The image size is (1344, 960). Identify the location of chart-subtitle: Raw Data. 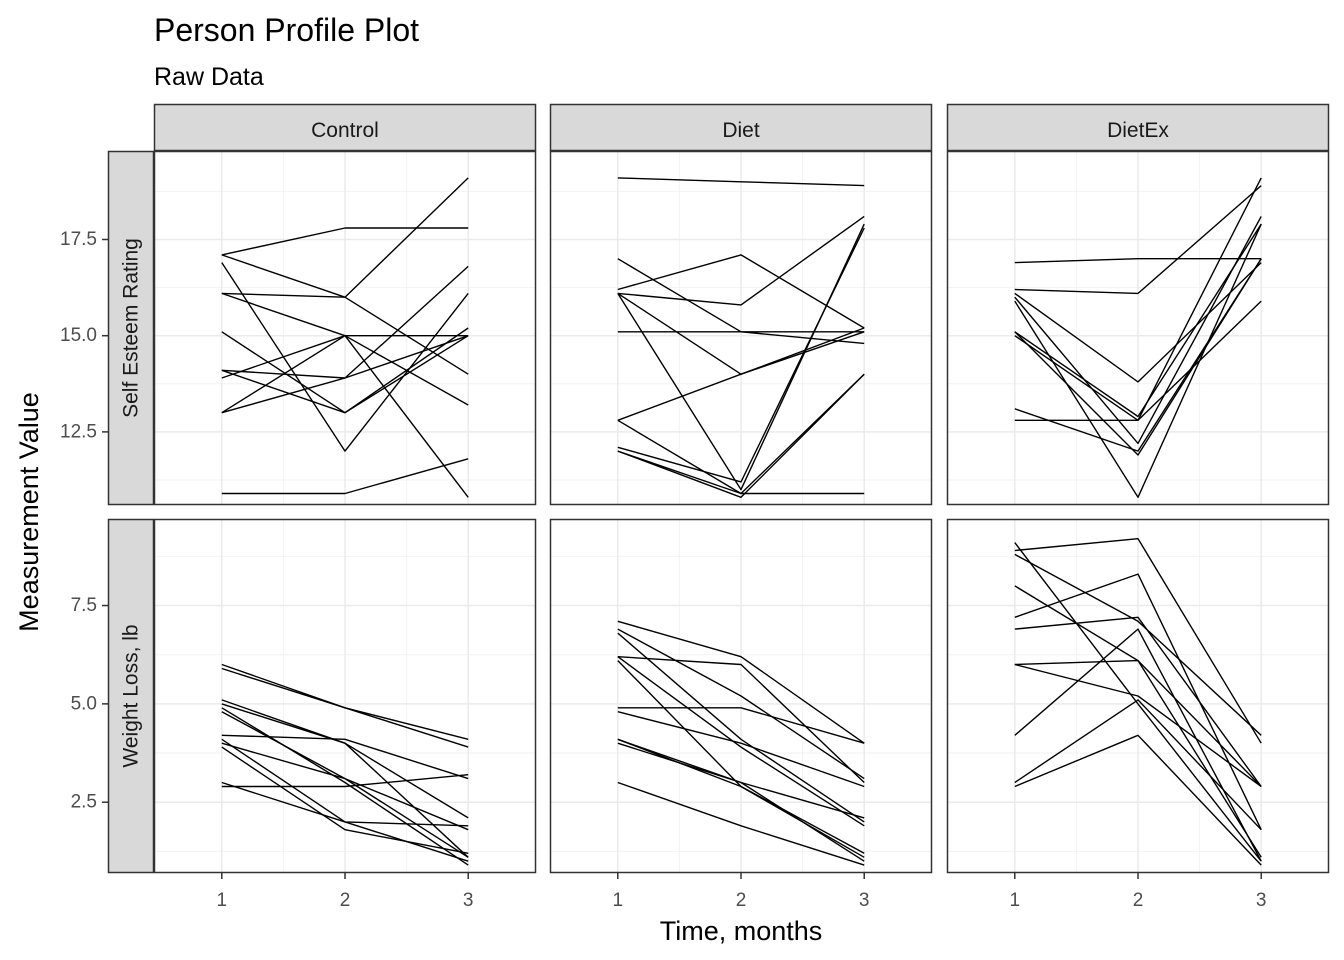
(209, 77).